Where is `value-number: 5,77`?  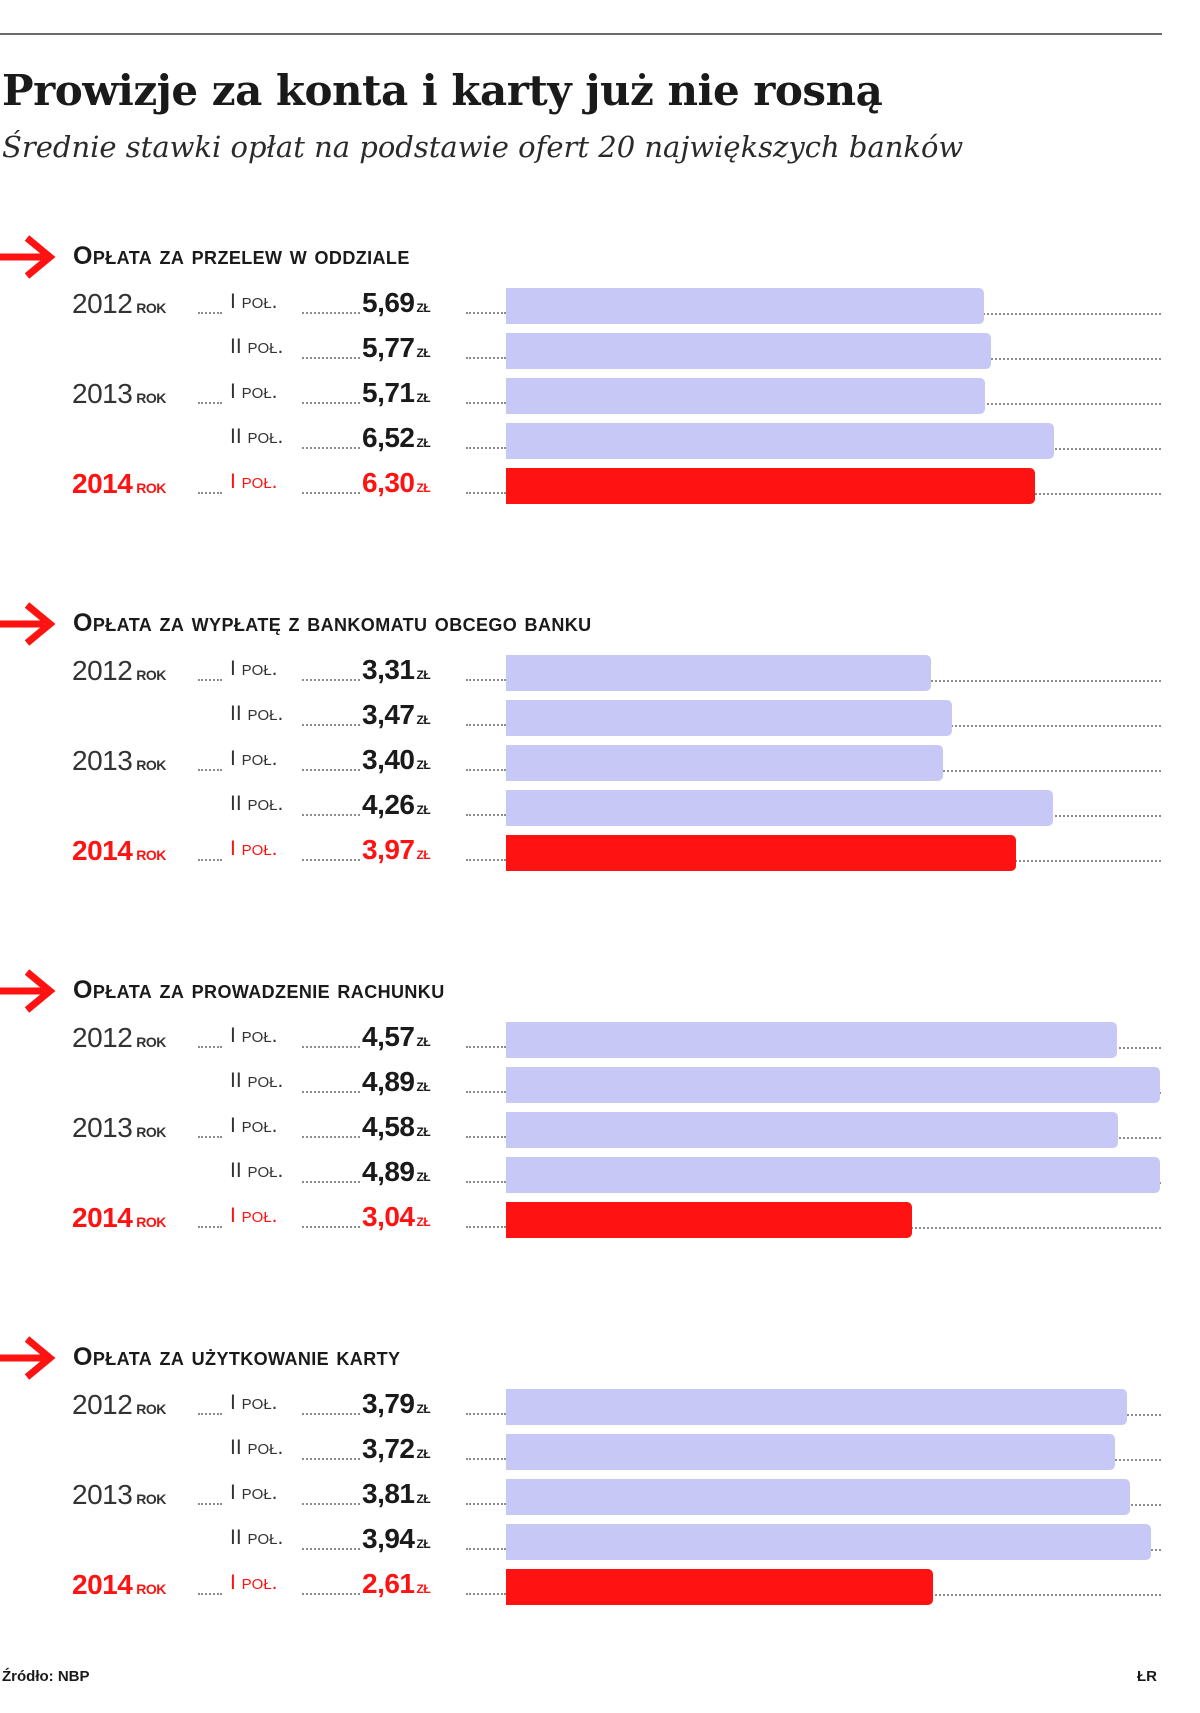 value-number: 5,77 is located at coordinates (388, 347).